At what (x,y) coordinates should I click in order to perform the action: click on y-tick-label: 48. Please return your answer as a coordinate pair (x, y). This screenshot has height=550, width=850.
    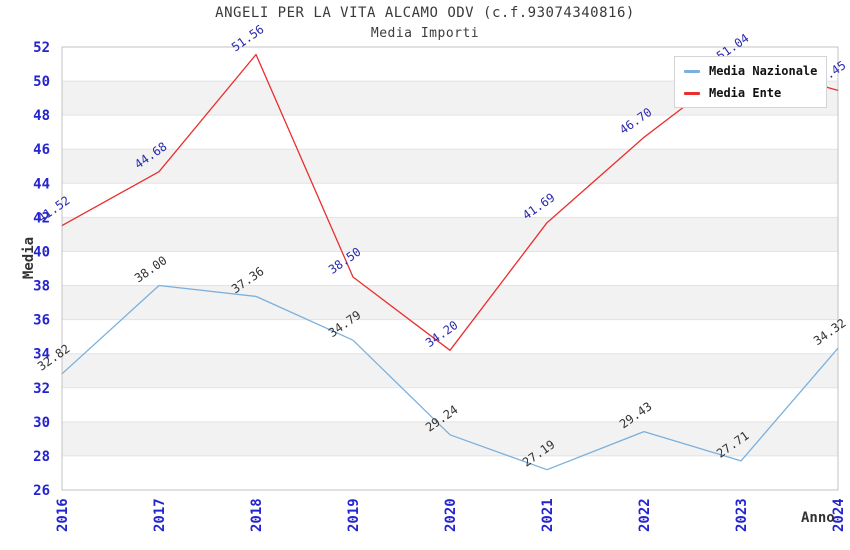
    Looking at the image, I should click on (41, 116).